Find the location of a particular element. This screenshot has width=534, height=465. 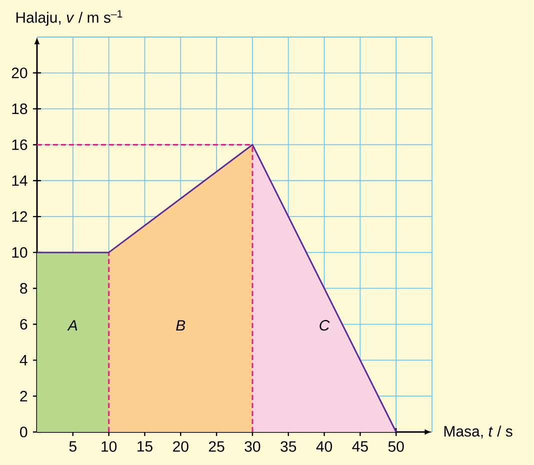

x-tick-label: 35 is located at coordinates (288, 446).